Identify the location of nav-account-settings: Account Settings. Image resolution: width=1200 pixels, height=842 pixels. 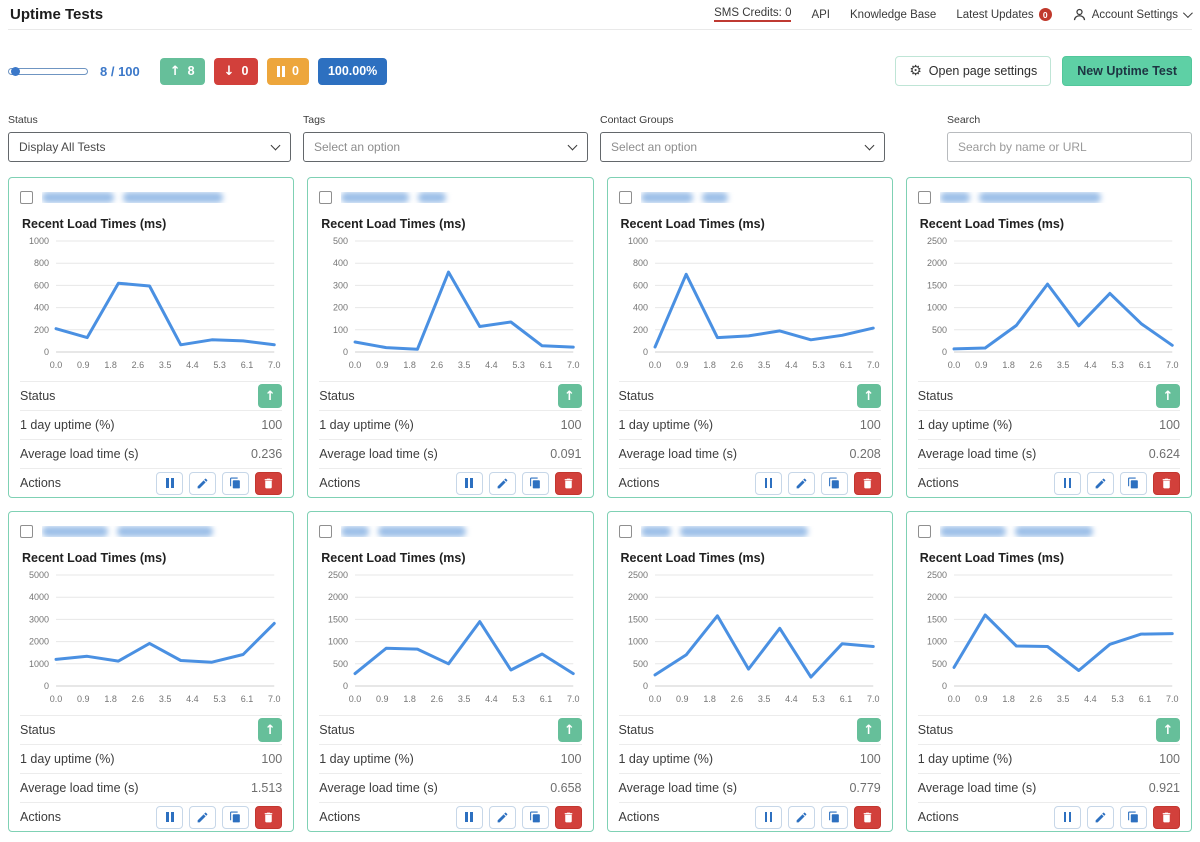
(1132, 14).